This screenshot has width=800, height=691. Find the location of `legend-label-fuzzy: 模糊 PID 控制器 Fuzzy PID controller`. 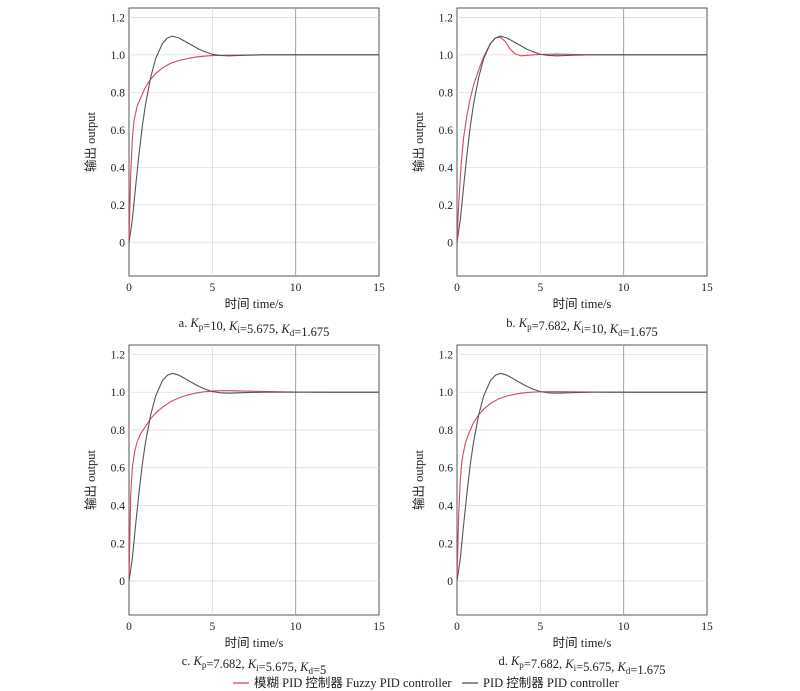

legend-label-fuzzy: 模糊 PID 控制器 Fuzzy PID controller is located at coordinates (353, 682).